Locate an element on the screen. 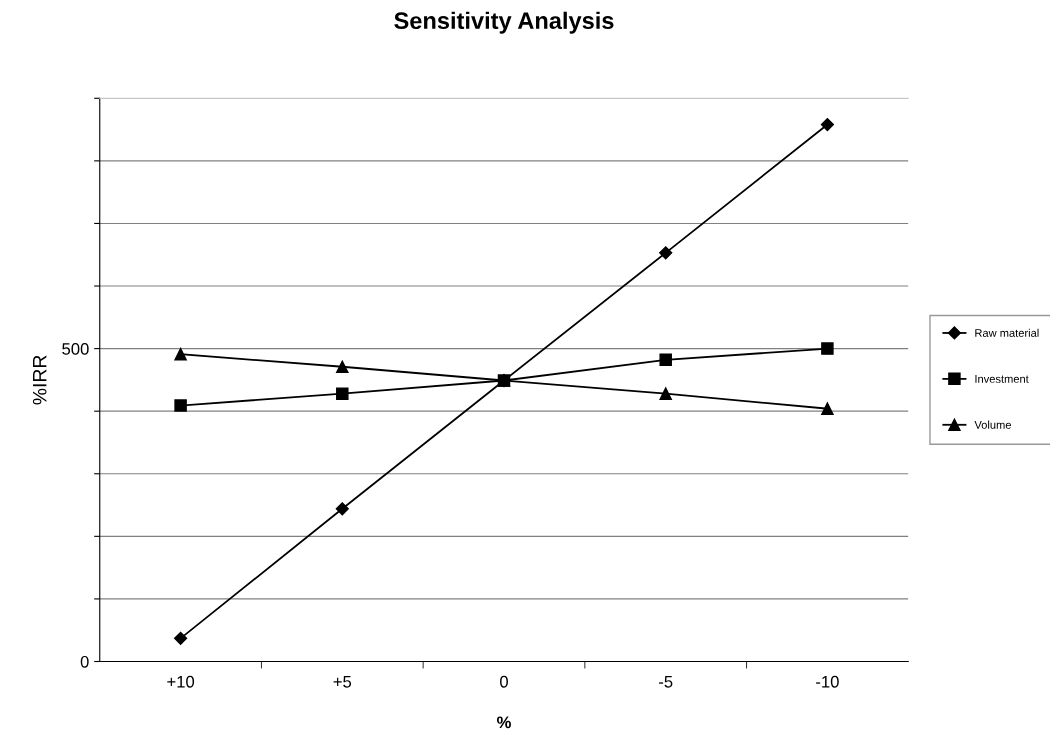  x-tick-label: +5 is located at coordinates (342, 682).